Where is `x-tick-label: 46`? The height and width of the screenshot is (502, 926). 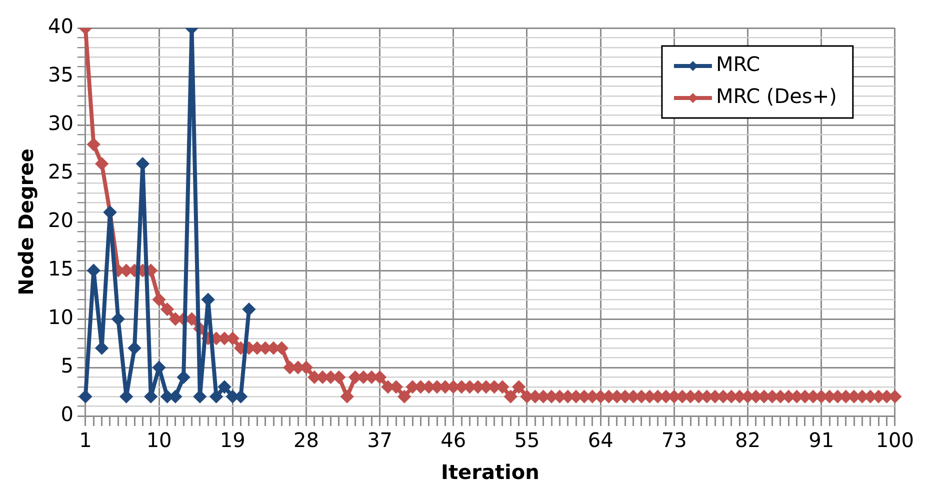
x-tick-label: 46 is located at coordinates (453, 440).